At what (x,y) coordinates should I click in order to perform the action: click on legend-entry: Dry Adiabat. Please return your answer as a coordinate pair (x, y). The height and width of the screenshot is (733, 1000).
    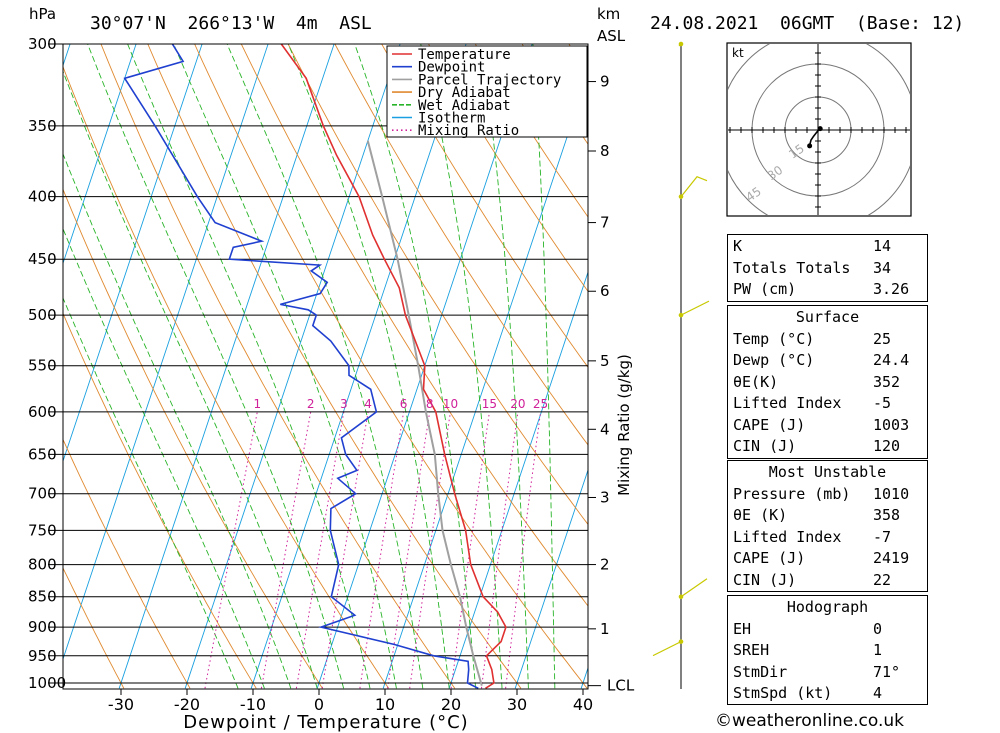
    Looking at the image, I should click on (464, 93).